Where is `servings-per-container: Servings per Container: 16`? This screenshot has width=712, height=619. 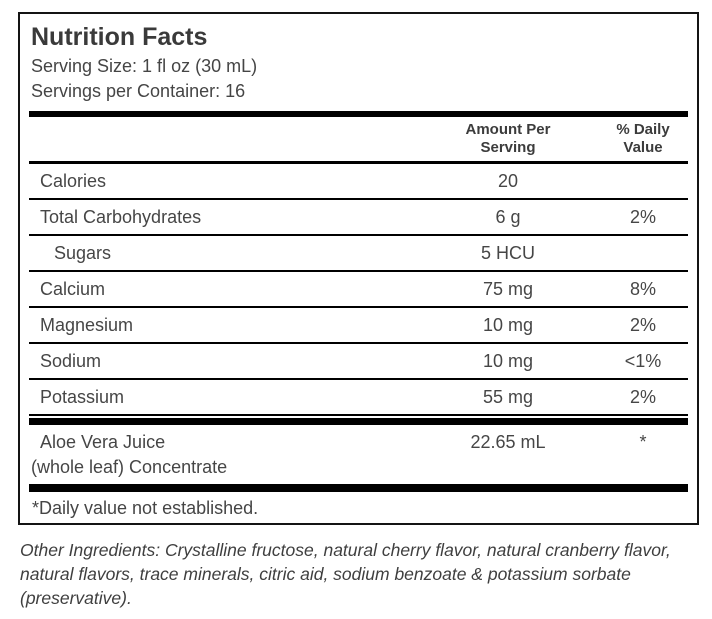
servings-per-container: Servings per Container: 16 is located at coordinates (138, 91).